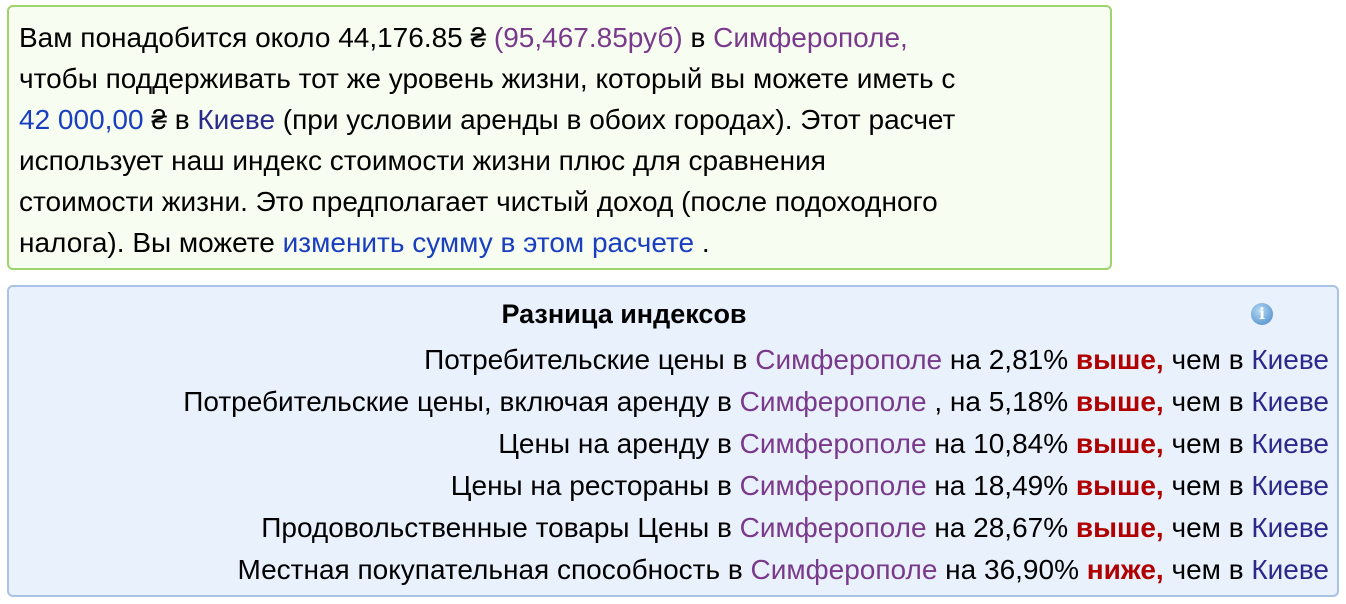  Describe the element at coordinates (179, 37) in the screenshot. I see `summary-text: Вам понадобится около` at that location.